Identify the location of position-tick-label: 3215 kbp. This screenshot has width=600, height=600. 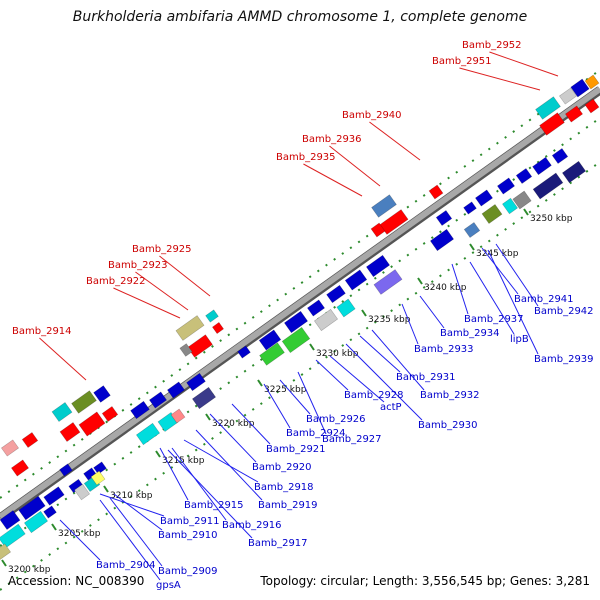
(183, 461).